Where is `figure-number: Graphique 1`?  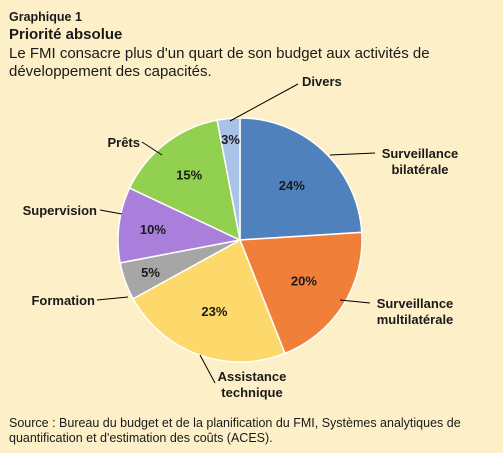
figure-number: Graphique 1 is located at coordinates (45, 17).